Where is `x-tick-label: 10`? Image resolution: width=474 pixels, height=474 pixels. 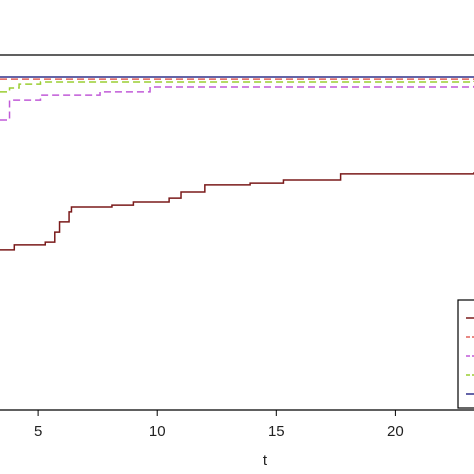 x-tick-label: 10 is located at coordinates (157, 431).